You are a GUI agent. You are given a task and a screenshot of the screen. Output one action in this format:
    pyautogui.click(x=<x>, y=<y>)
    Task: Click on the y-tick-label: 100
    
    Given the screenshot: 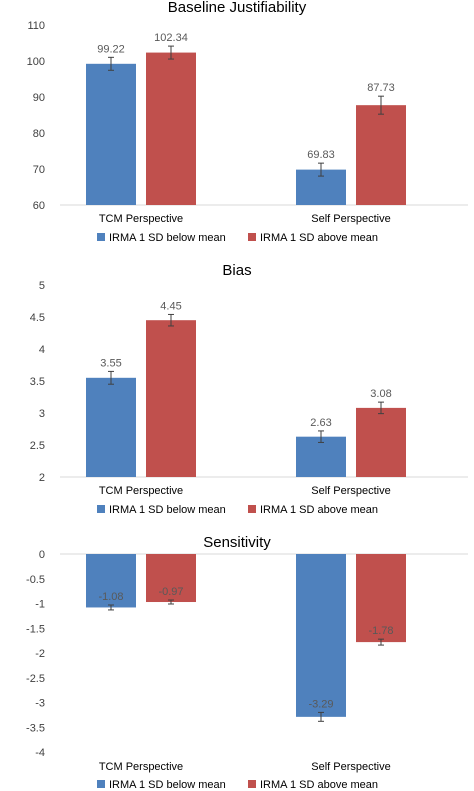 What is the action you would take?
    pyautogui.click(x=36, y=62)
    